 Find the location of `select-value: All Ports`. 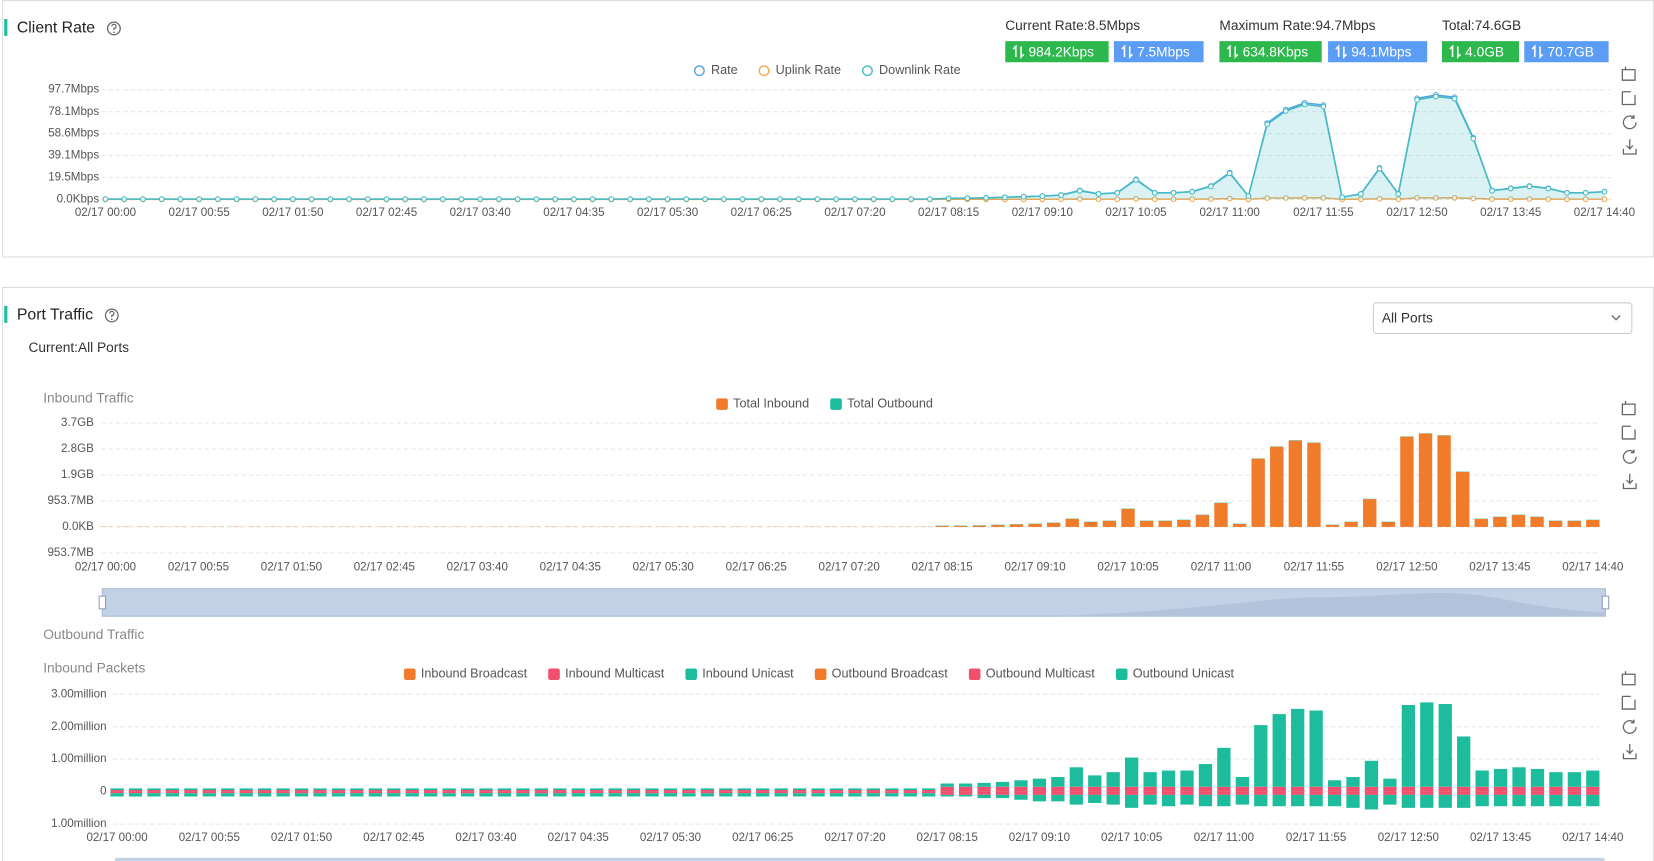

select-value: All Ports is located at coordinates (1407, 317).